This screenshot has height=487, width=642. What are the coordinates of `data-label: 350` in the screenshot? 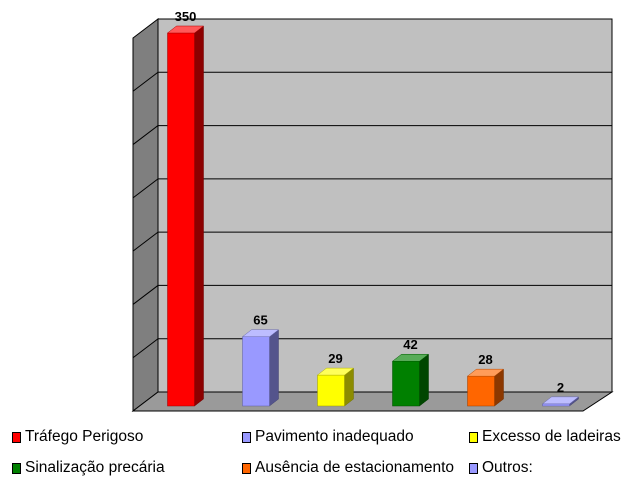 It's located at (186, 16).